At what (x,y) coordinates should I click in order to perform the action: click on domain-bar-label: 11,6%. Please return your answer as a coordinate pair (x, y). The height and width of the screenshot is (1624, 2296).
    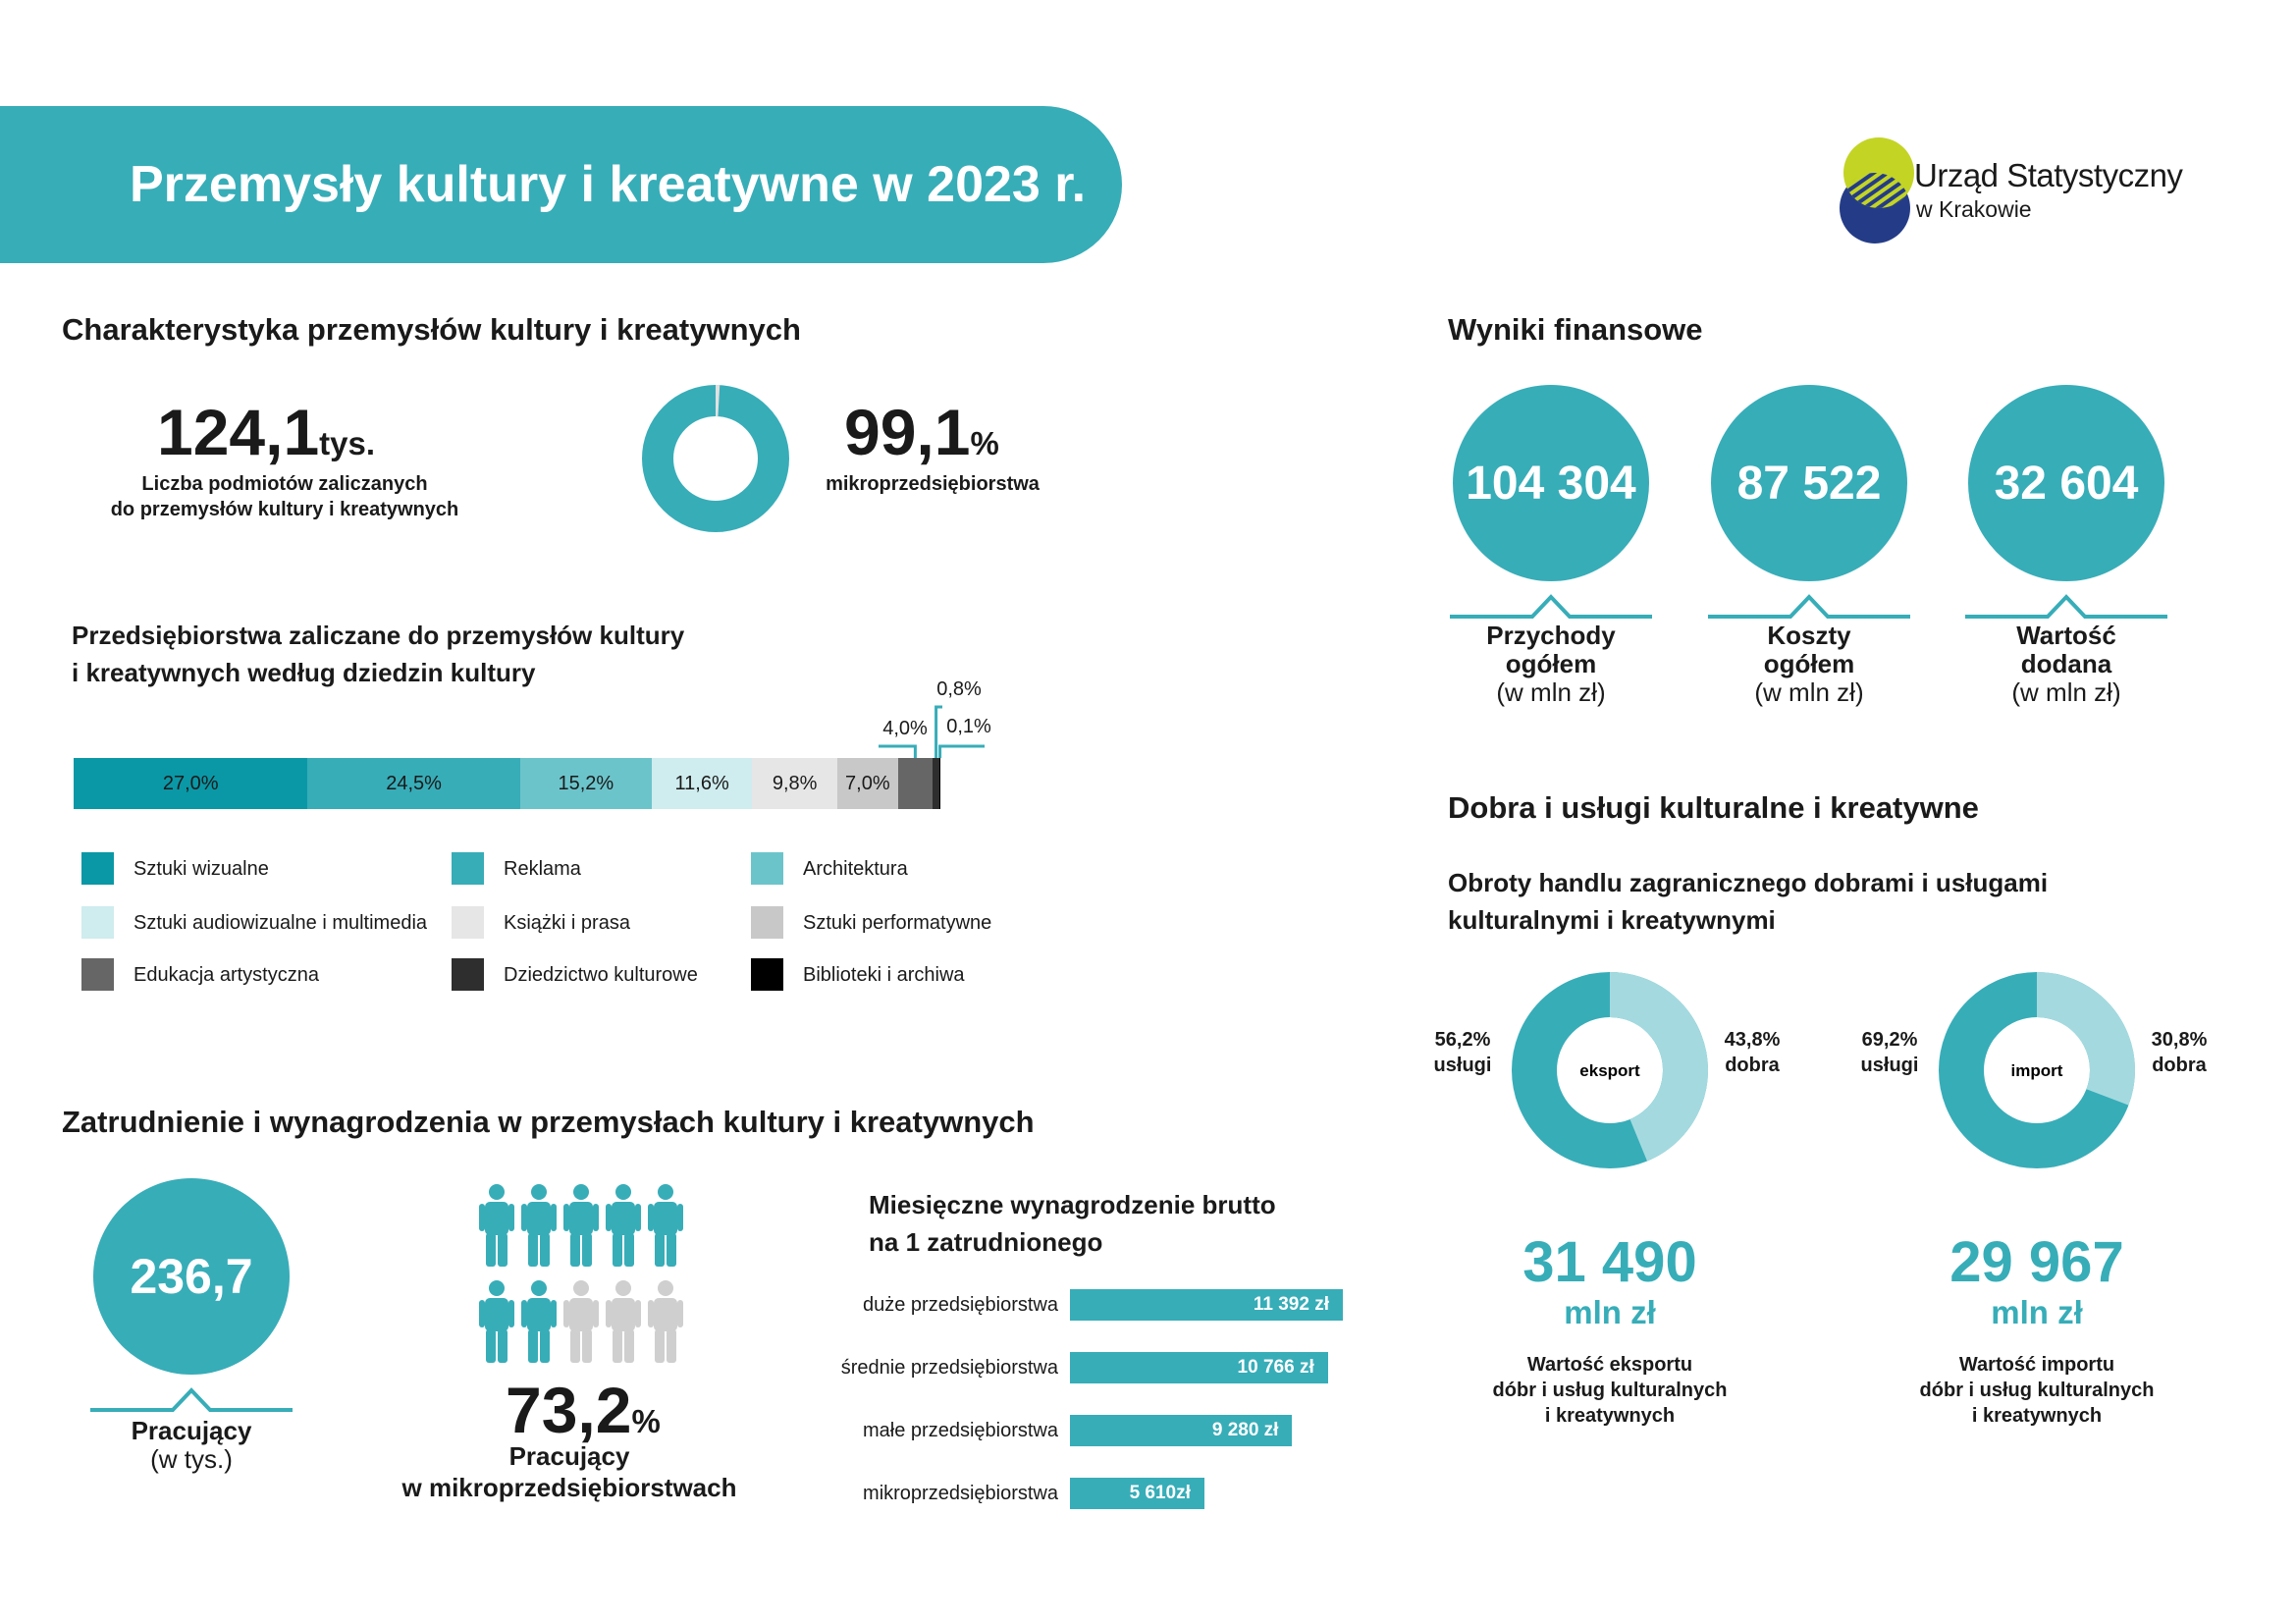
    Looking at the image, I should click on (701, 783).